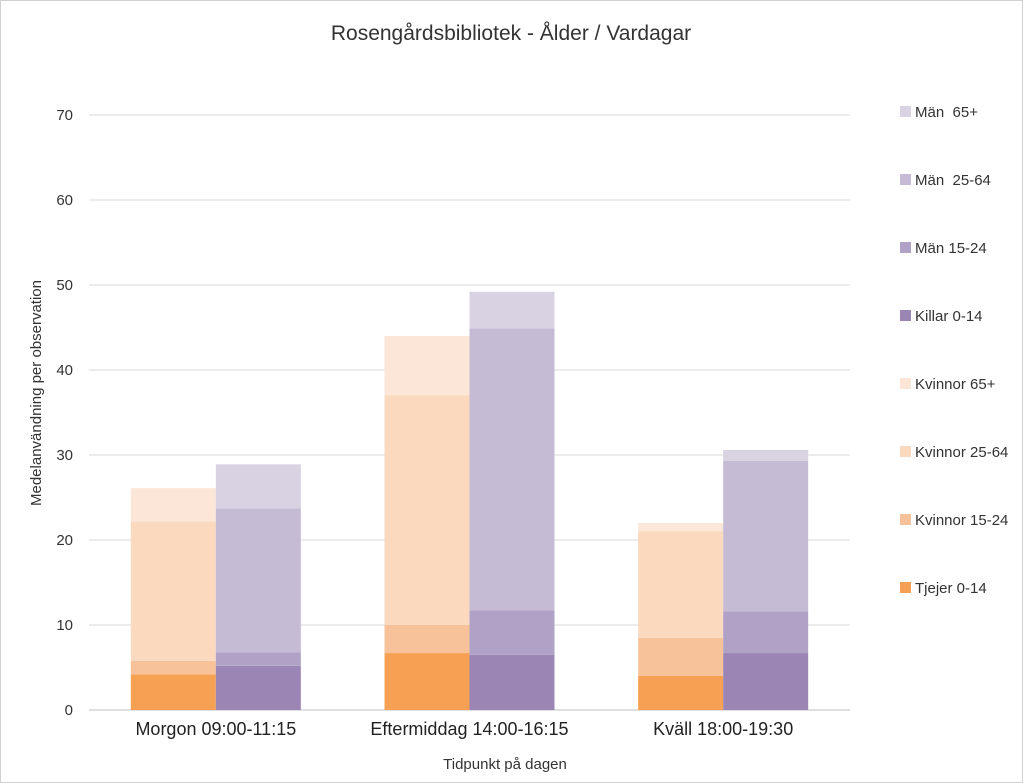 The width and height of the screenshot is (1023, 783). What do you see at coordinates (64, 115) in the screenshot?
I see `y-tick-label: 70` at bounding box center [64, 115].